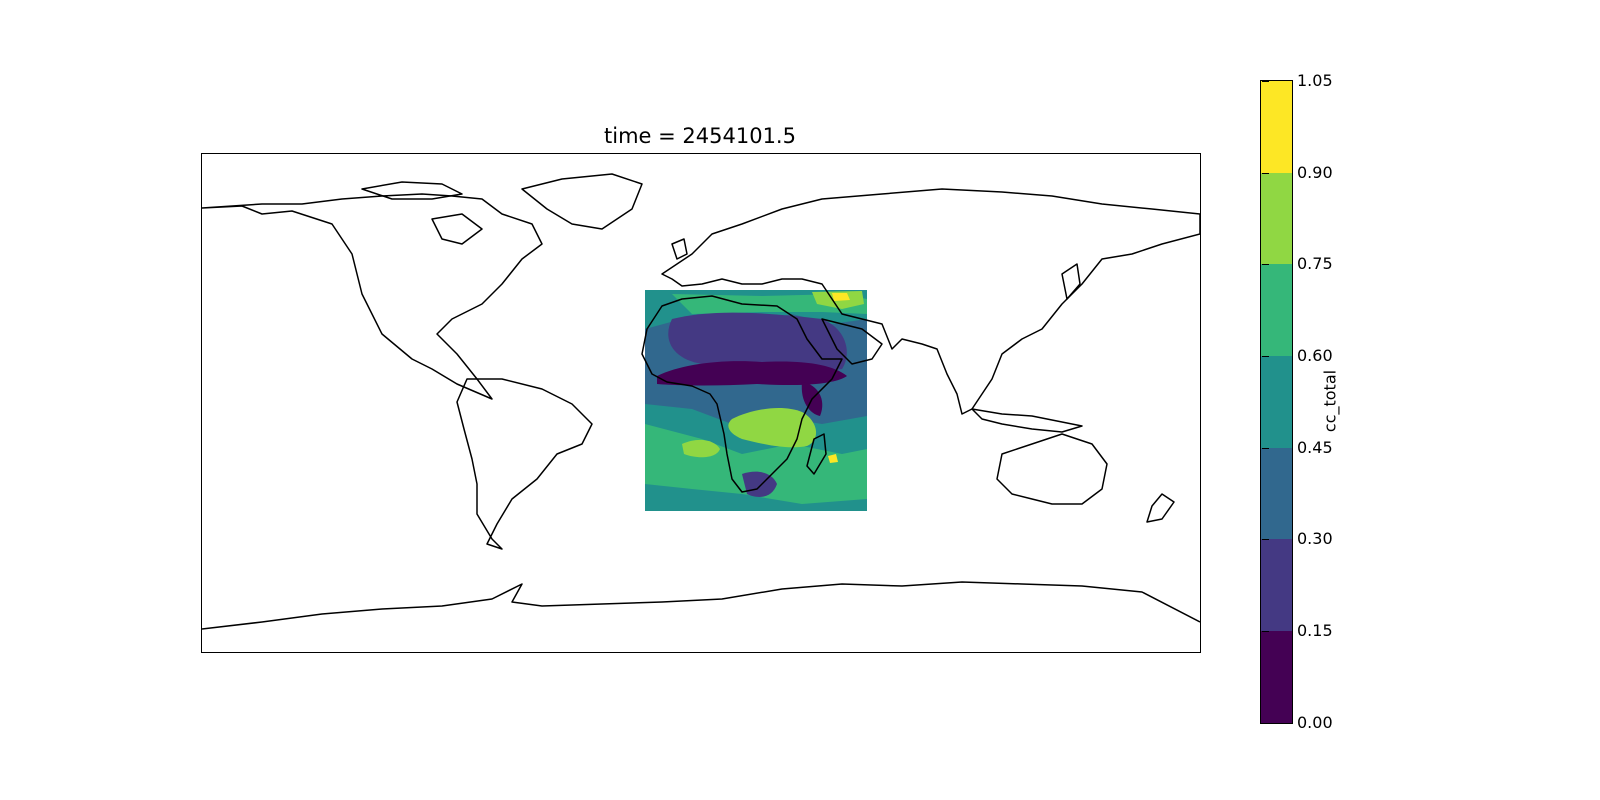  Describe the element at coordinates (1160, 508) in the screenshot. I see `coastline-new-zealand` at that location.